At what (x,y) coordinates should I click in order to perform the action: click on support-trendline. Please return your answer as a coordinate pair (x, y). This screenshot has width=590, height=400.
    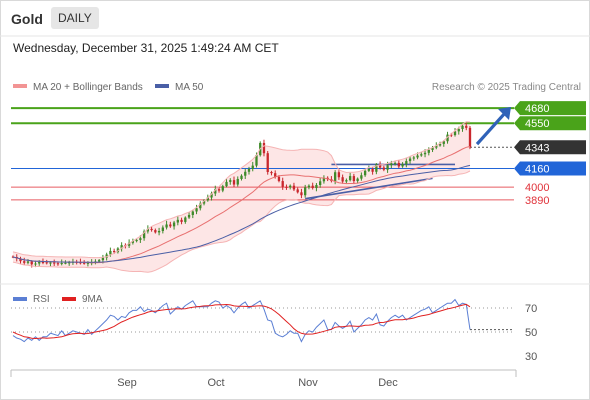
    Looking at the image, I should click on (369, 188).